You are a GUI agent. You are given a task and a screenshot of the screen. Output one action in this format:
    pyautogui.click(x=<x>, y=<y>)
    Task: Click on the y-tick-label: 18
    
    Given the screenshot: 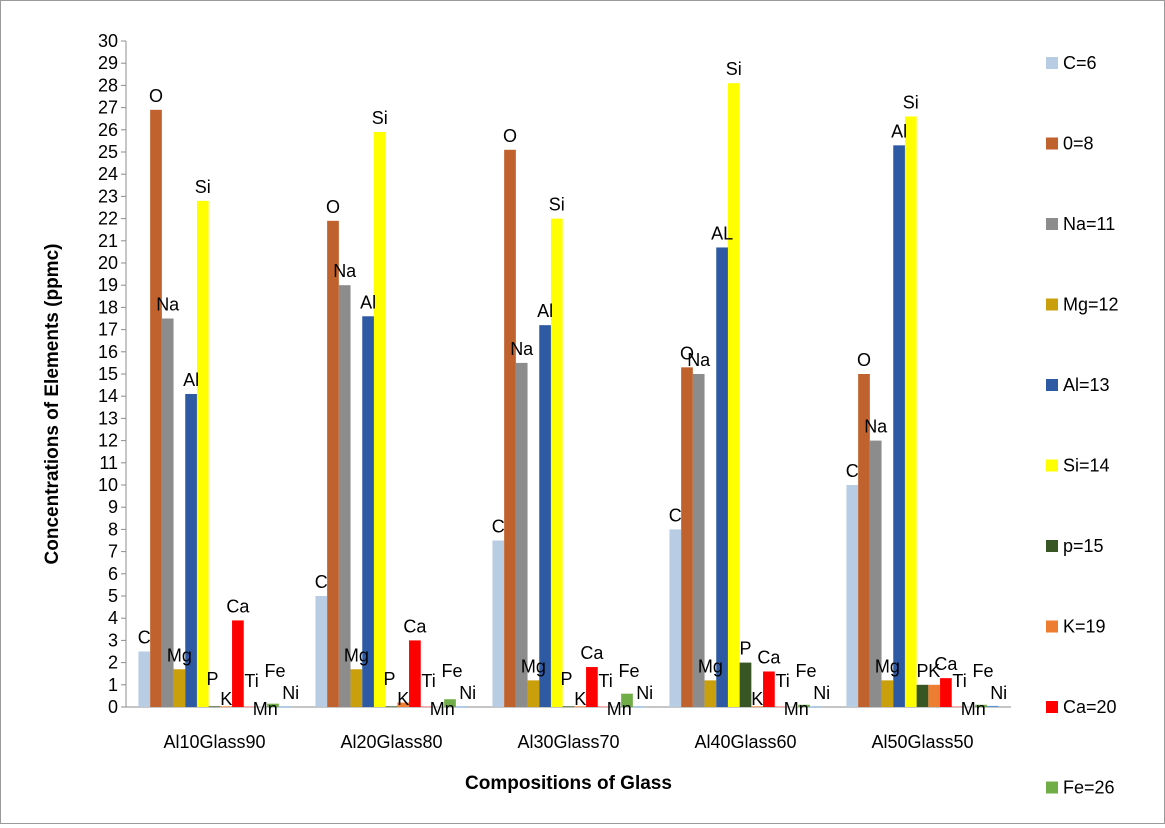 What is the action you would take?
    pyautogui.click(x=108, y=307)
    